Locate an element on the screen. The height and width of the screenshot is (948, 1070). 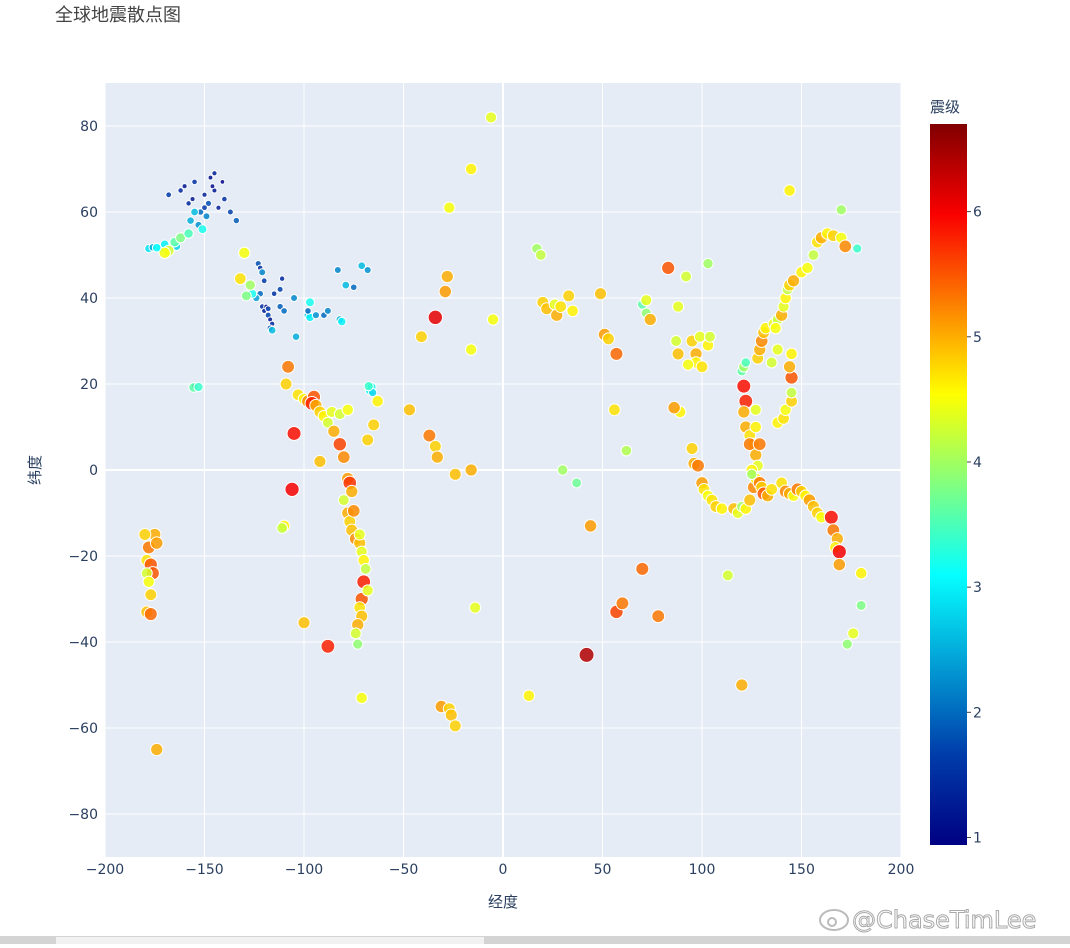
y-tick-label: 80 is located at coordinates (89, 127).